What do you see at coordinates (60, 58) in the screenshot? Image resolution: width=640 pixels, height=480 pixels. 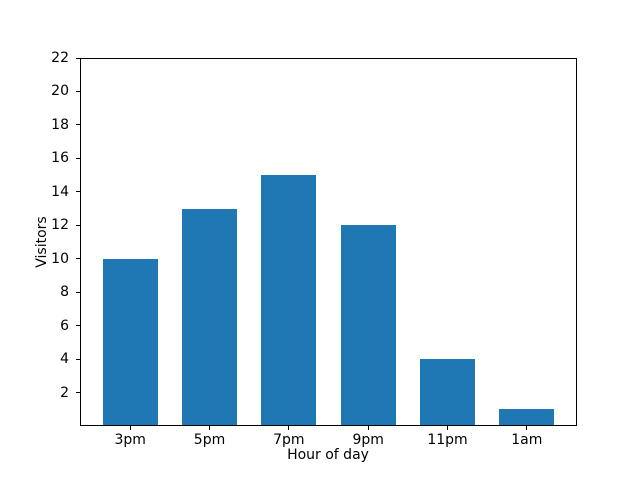 I see `y-tick-label: 22` at bounding box center [60, 58].